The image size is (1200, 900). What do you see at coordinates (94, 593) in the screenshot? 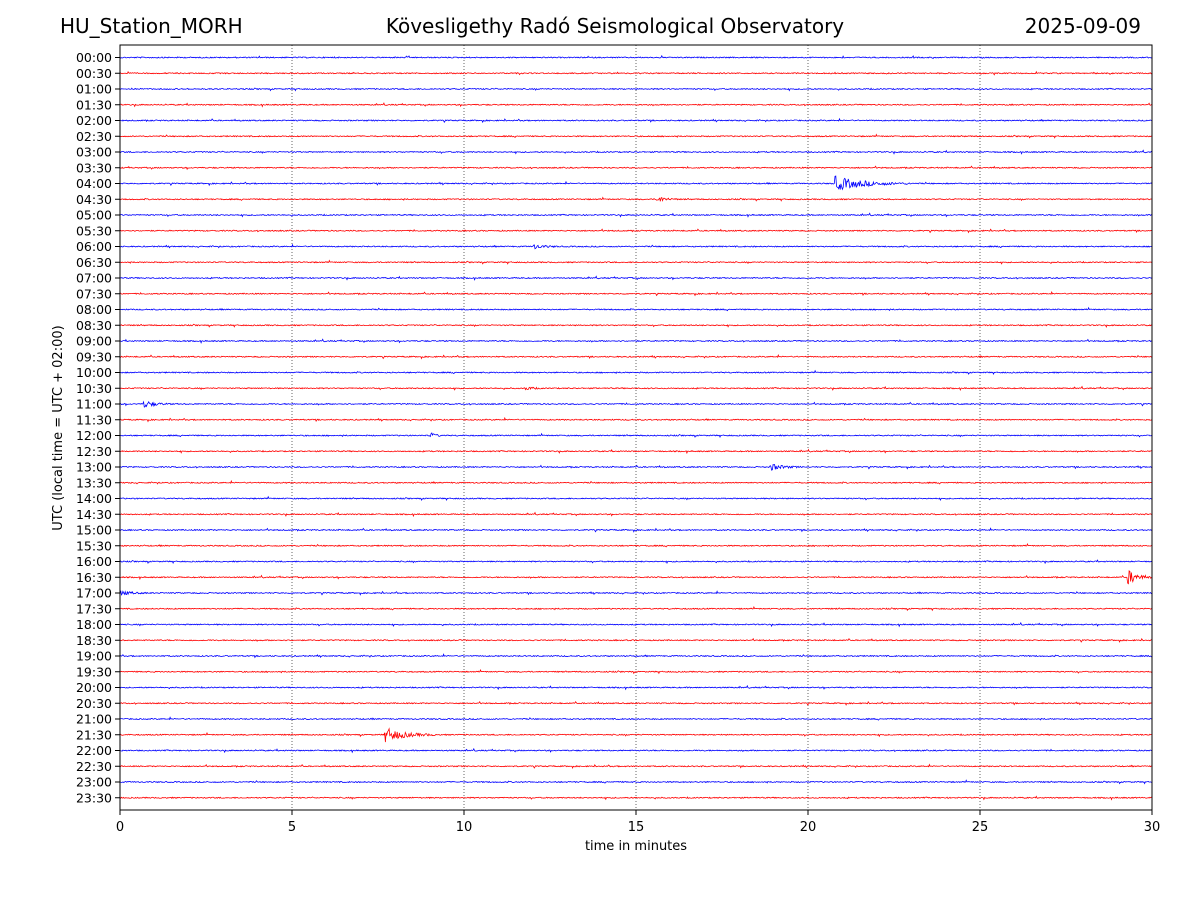
I see `y-tick-label: 17:00` at bounding box center [94, 593].